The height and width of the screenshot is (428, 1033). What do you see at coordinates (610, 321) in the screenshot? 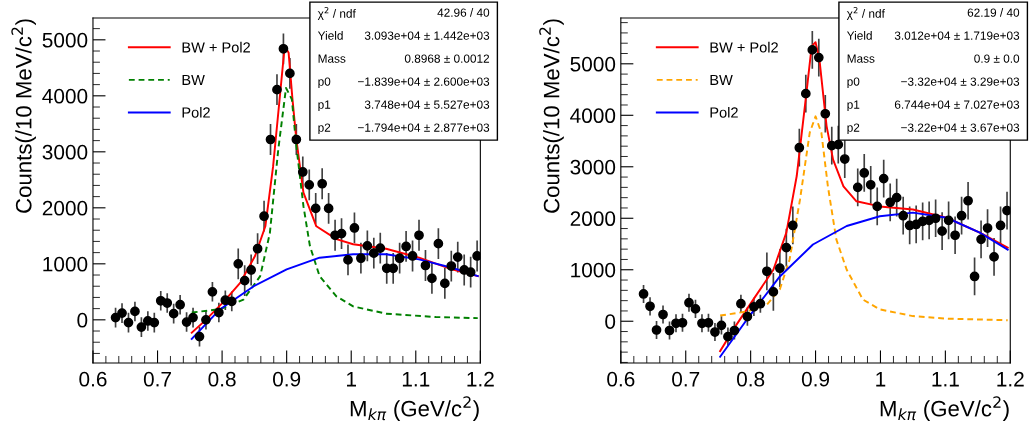
I see `y-tick-label: 0` at bounding box center [610, 321].